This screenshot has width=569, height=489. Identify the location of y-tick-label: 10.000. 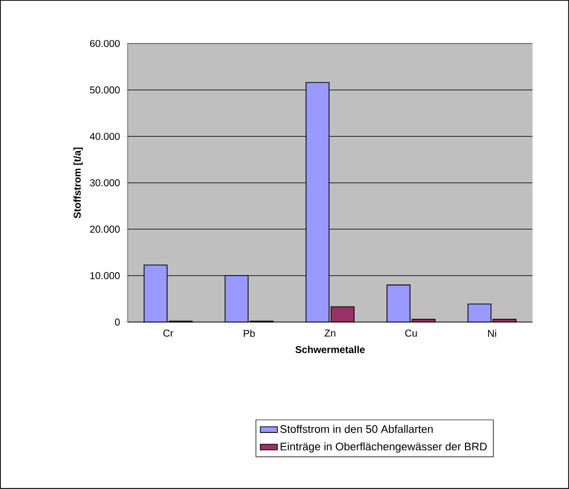
(105, 276).